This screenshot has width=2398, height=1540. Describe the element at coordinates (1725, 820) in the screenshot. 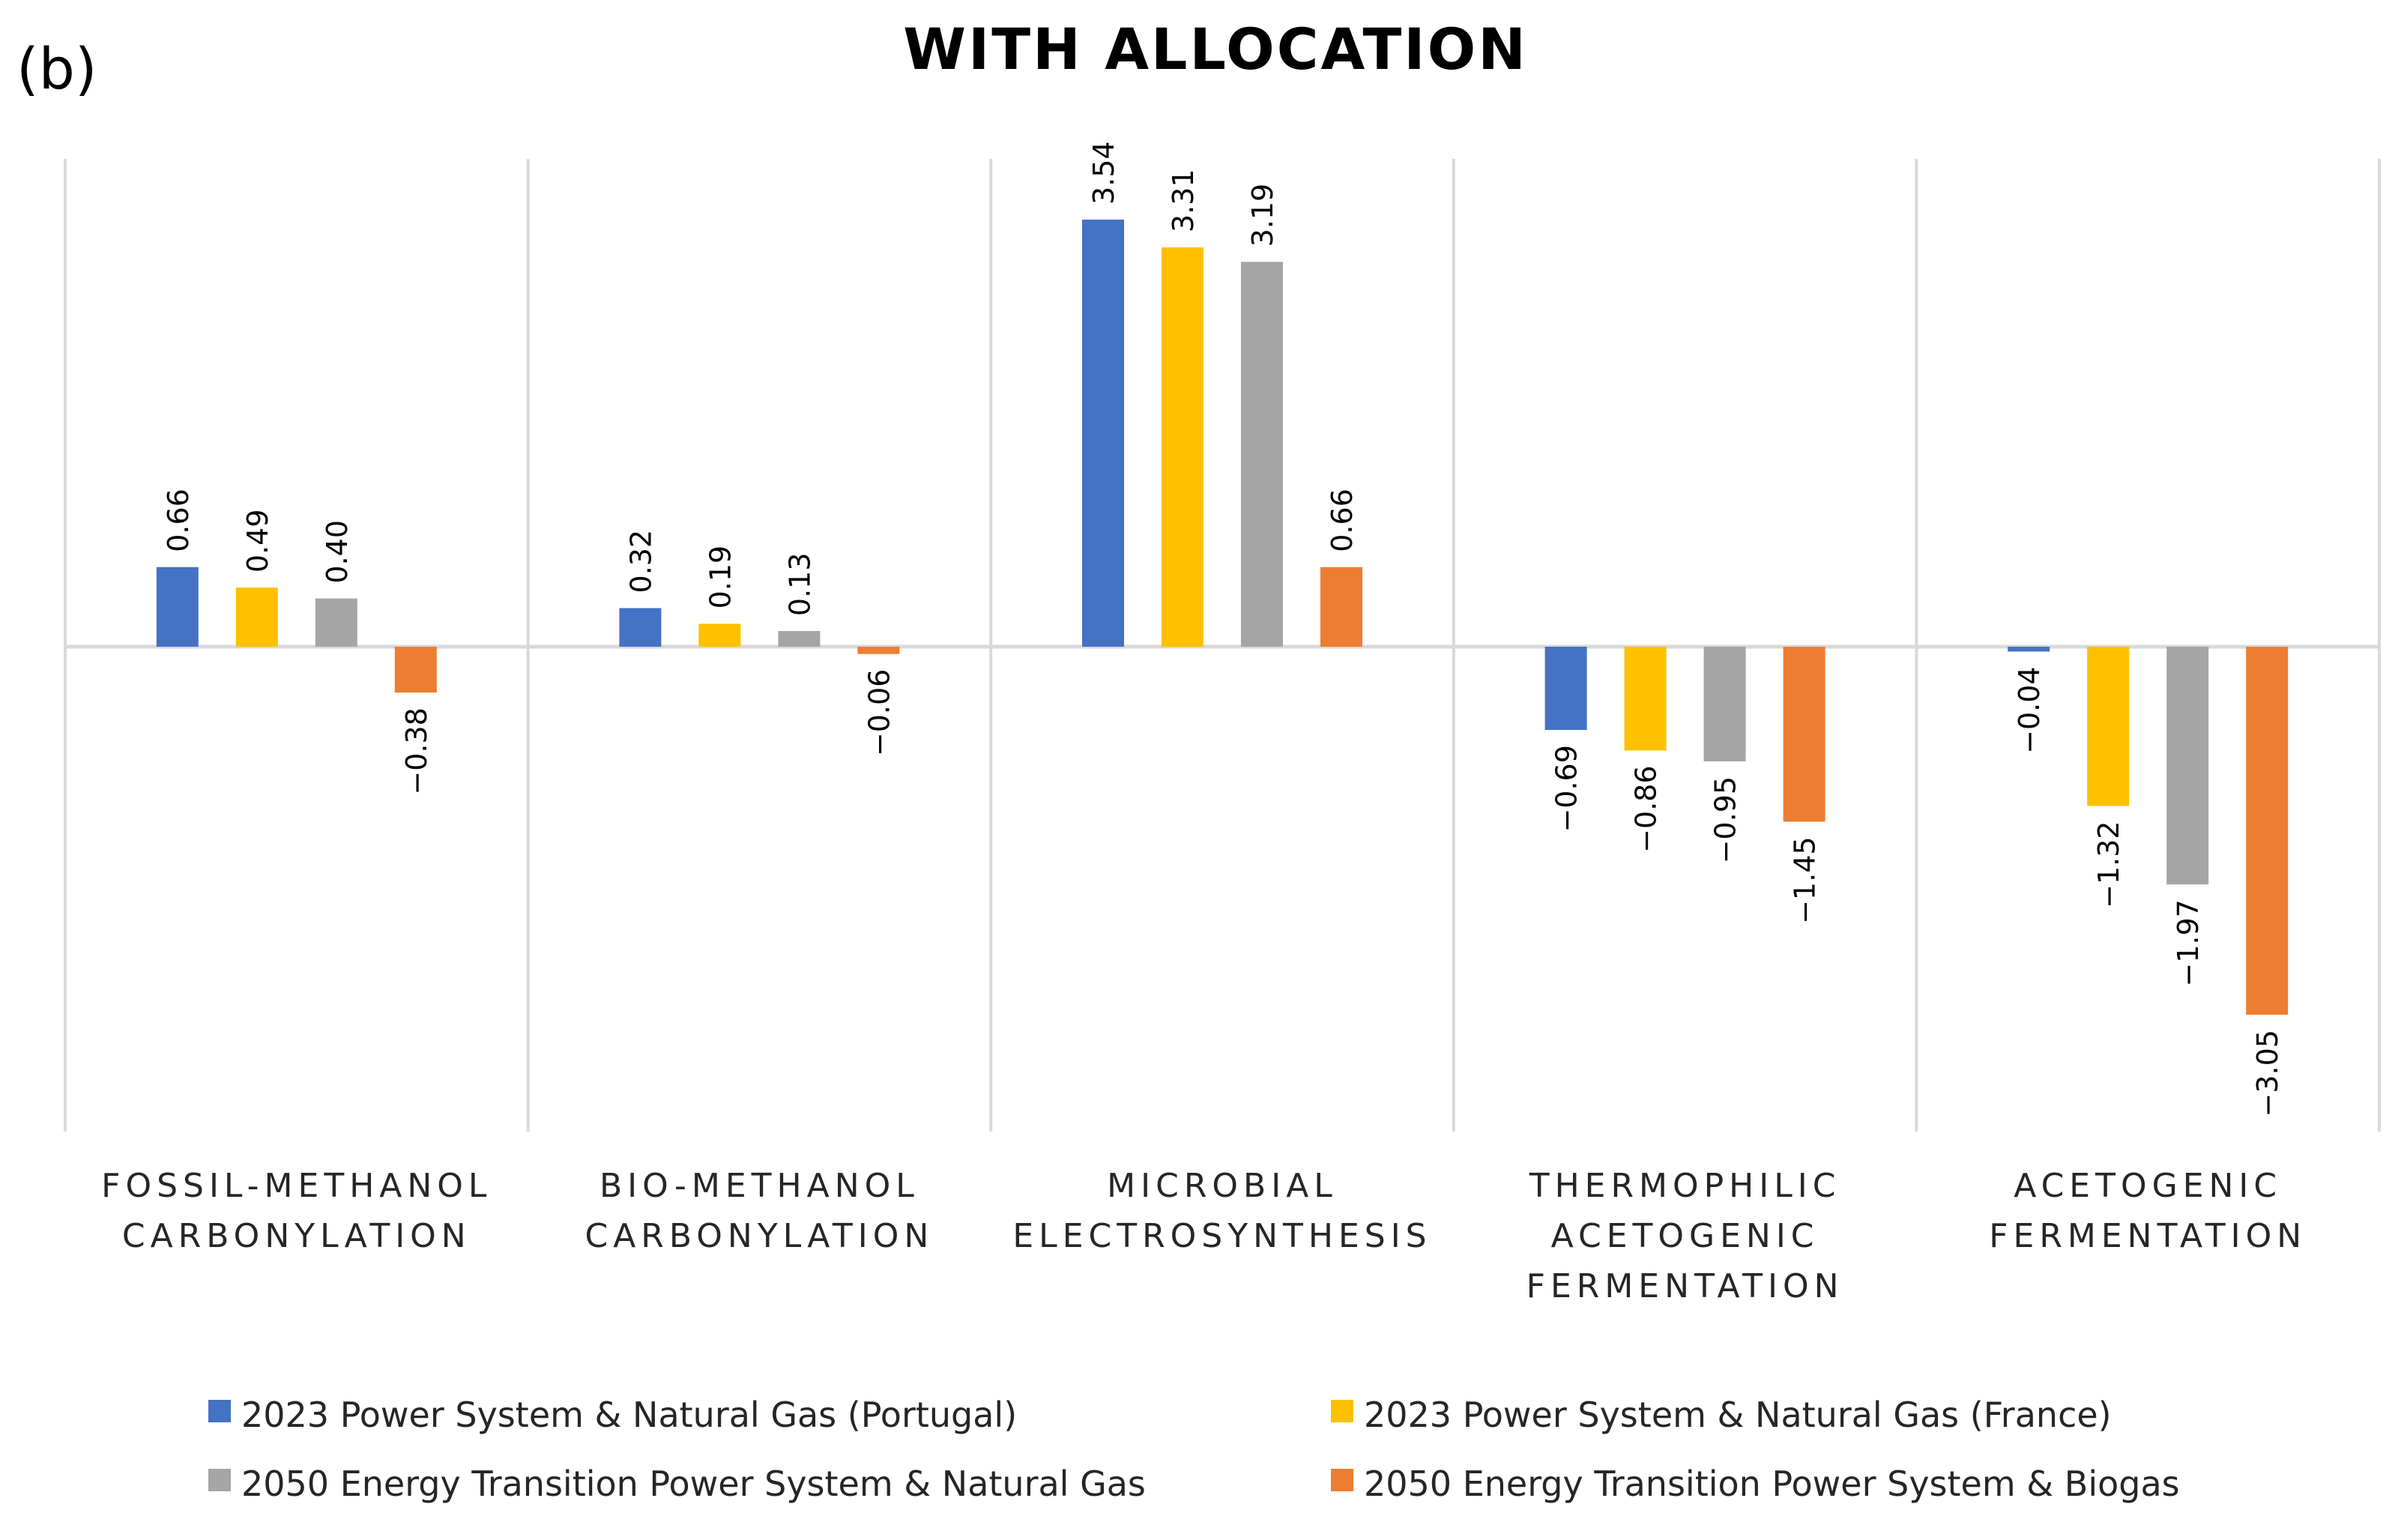

I see `data-label: −0.95` at that location.